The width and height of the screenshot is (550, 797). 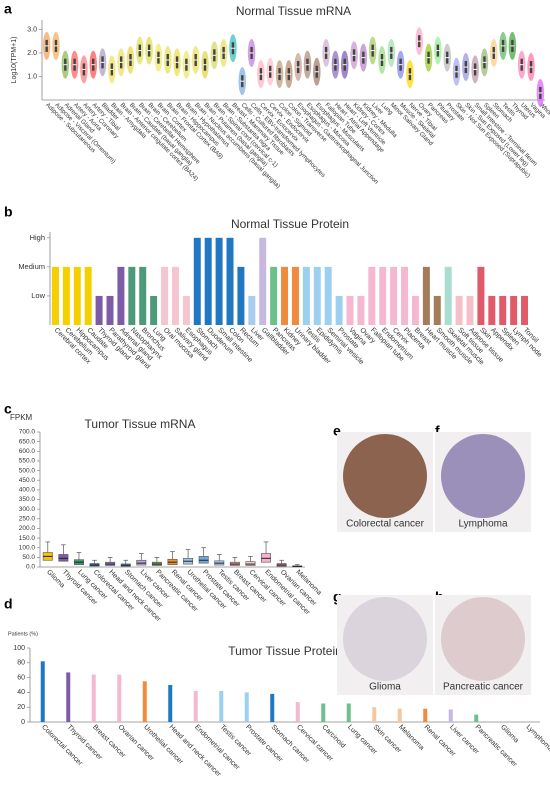 I want to click on y-tick-label: 0, so click(x=23, y=722).